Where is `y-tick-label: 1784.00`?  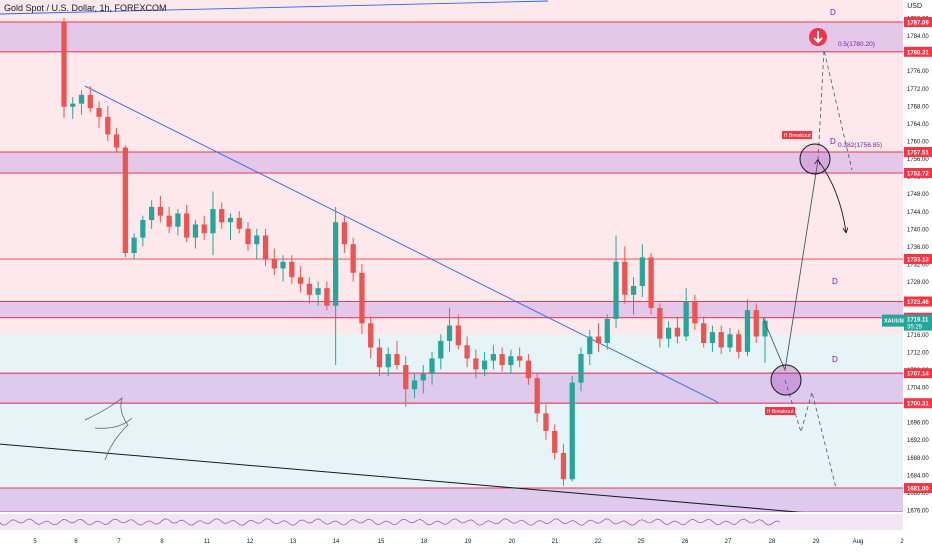 y-tick-label: 1784.00 is located at coordinates (918, 37).